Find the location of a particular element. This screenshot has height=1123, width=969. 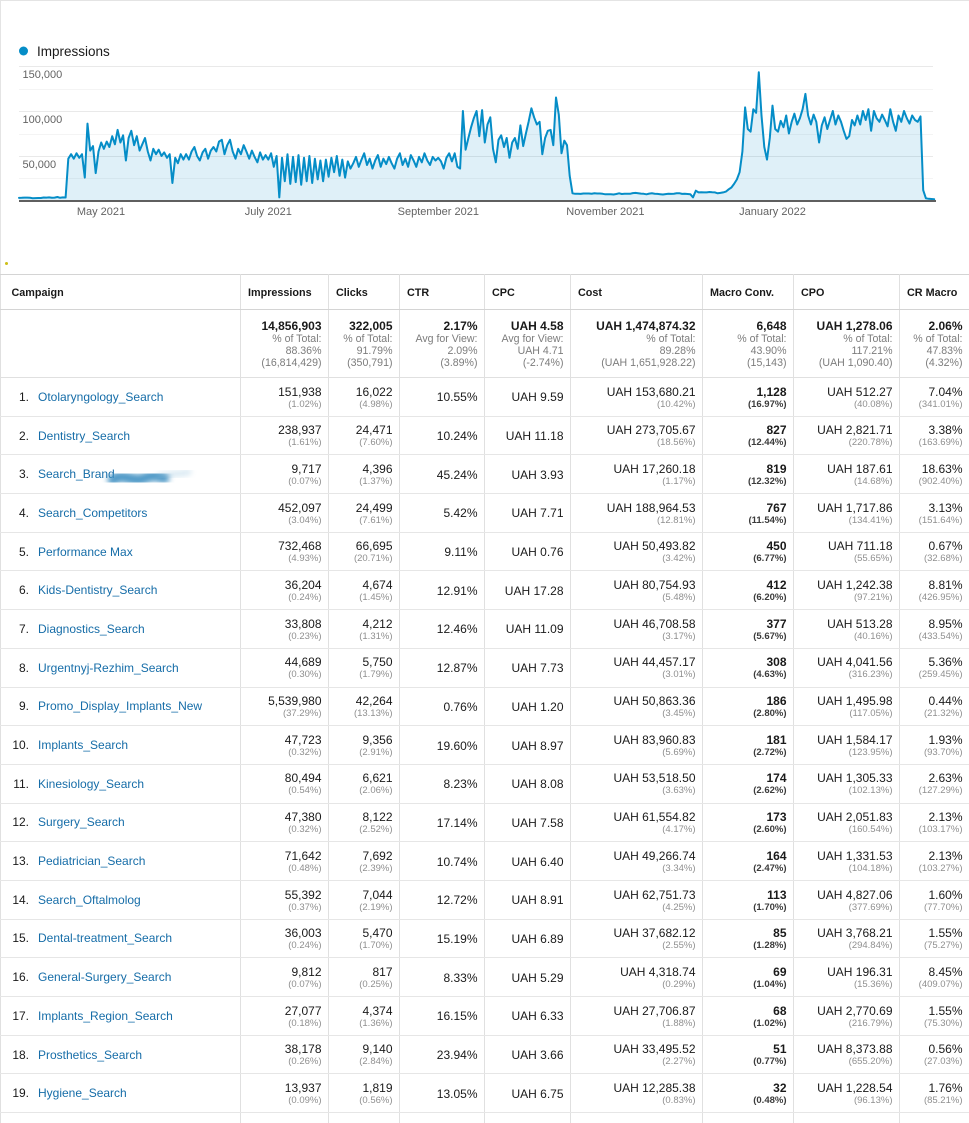

svg-text: 150,000 is located at coordinates (43, 75).